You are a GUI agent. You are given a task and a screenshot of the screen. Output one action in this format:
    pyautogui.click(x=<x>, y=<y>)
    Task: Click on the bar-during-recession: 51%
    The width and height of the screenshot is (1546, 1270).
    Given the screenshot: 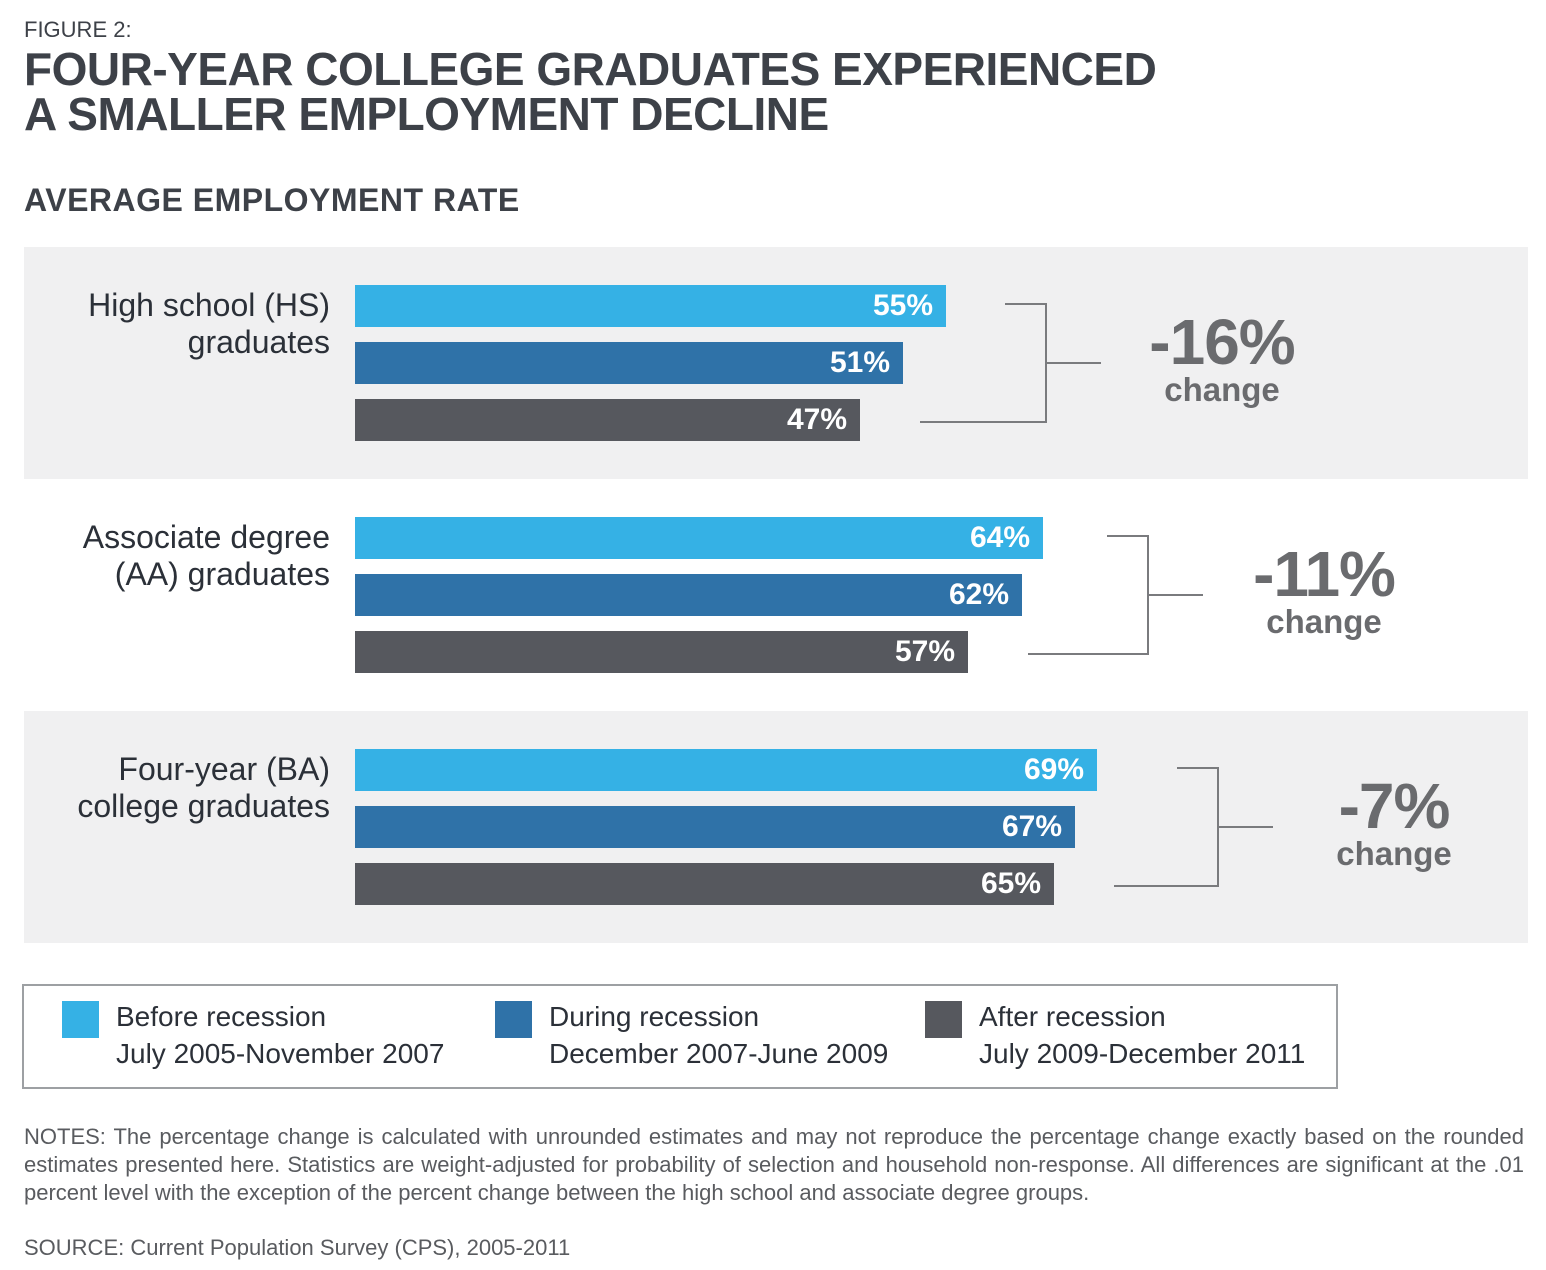 What is the action you would take?
    pyautogui.click(x=629, y=363)
    